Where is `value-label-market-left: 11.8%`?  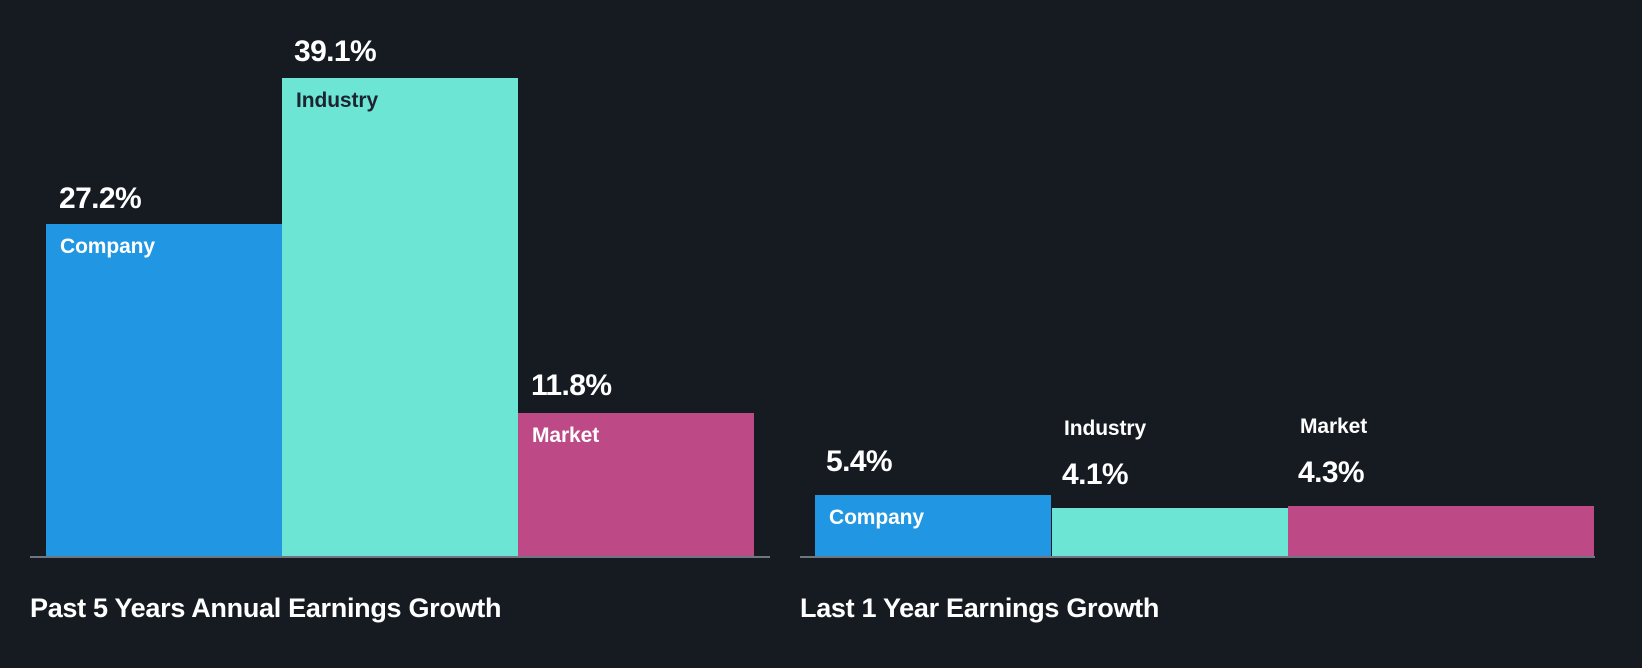 value-label-market-left: 11.8% is located at coordinates (571, 385).